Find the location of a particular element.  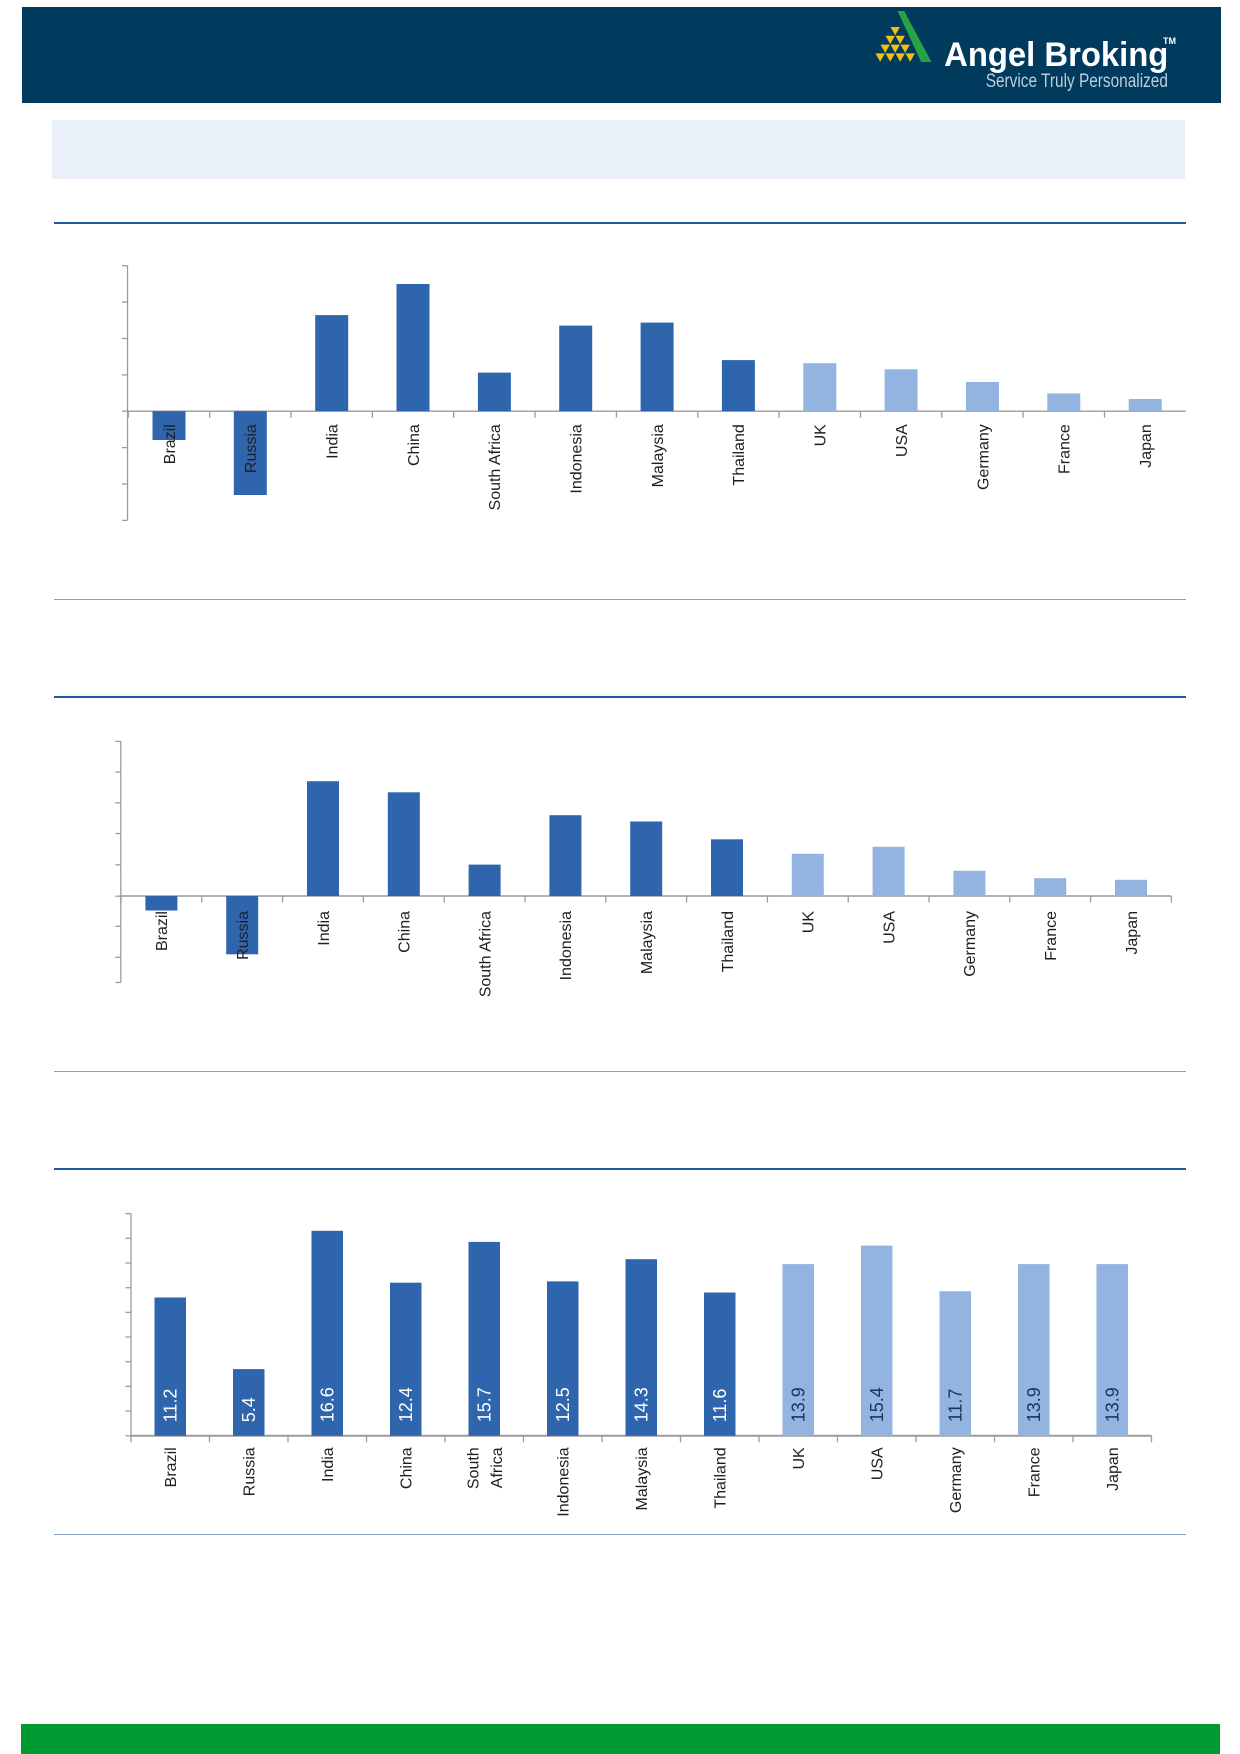

svg-text: 11.2 is located at coordinates (170, 1406).